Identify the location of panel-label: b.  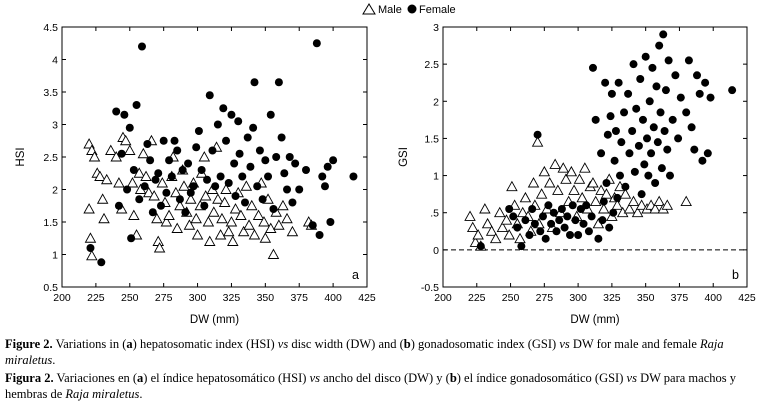
(735, 275).